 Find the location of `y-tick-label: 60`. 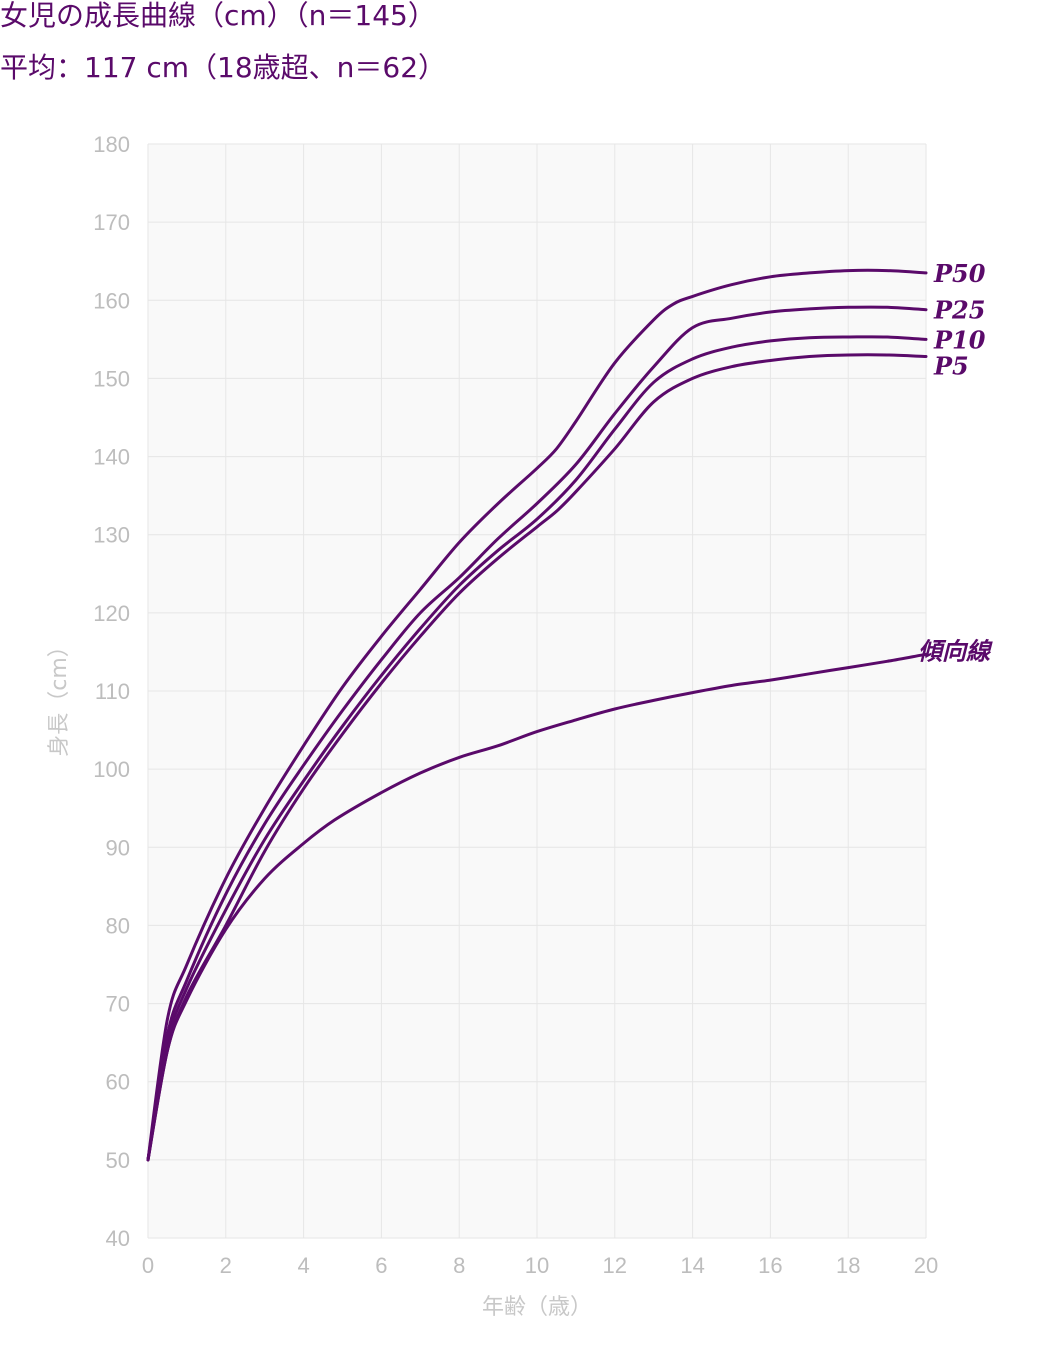

y-tick-label: 60 is located at coordinates (118, 1082).